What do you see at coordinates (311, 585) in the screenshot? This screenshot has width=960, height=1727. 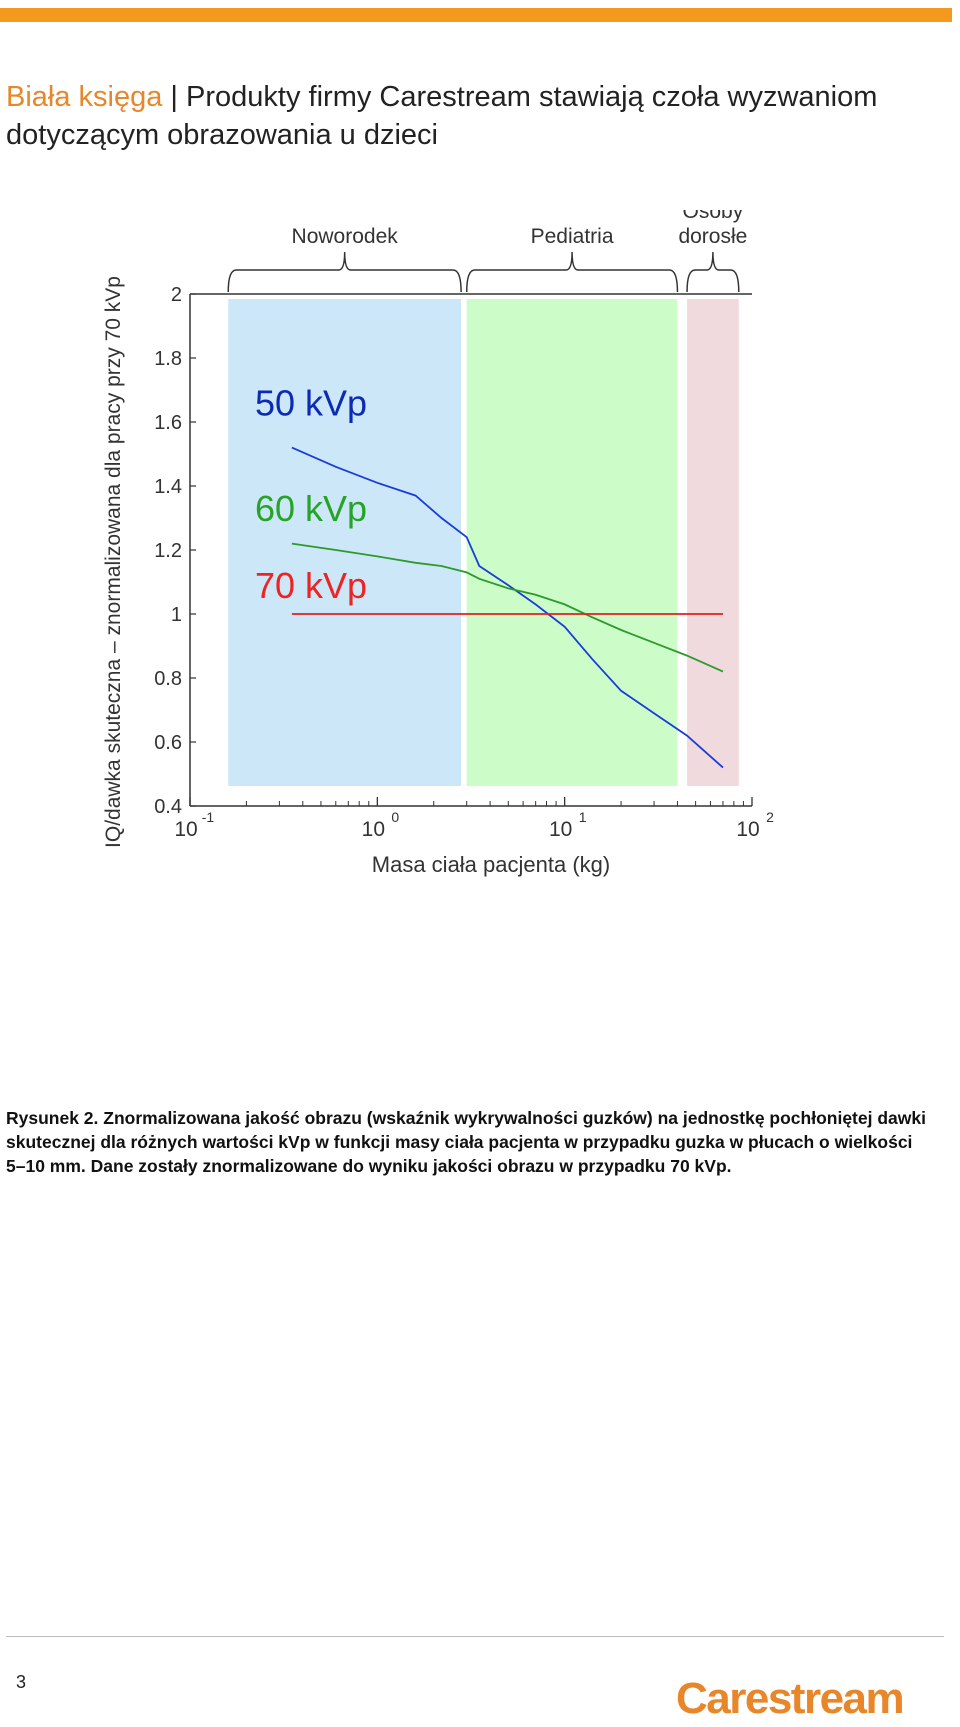 I see `series-label-70-kvp: 70 kVp` at bounding box center [311, 585].